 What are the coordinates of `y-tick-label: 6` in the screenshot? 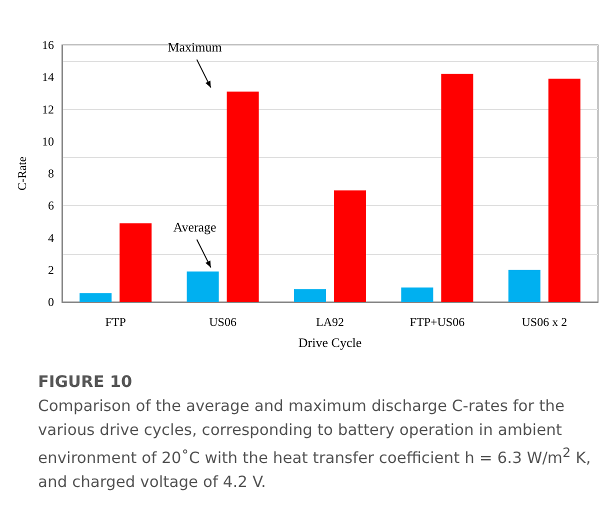 It's located at (51, 205).